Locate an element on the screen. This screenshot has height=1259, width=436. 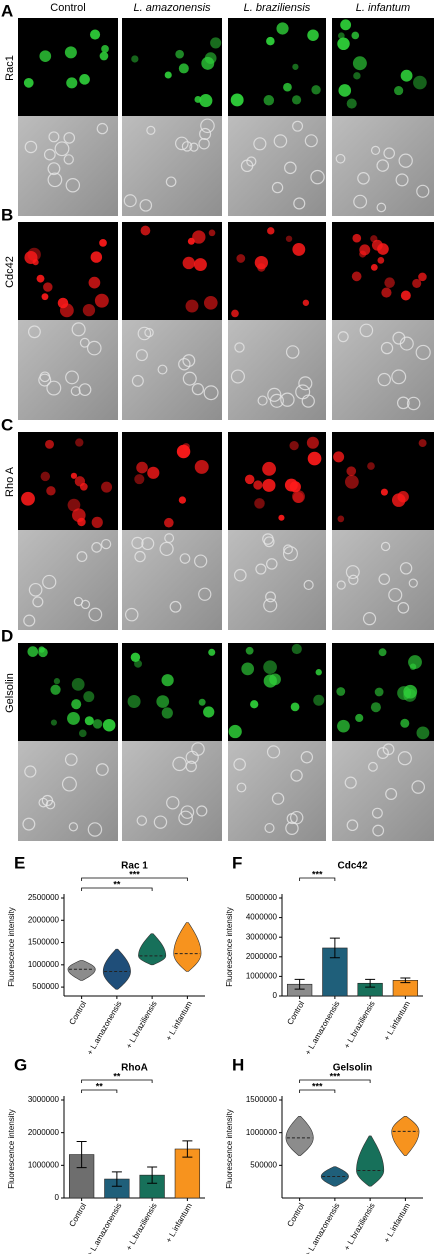
panel-letter: B is located at coordinates (7, 214).